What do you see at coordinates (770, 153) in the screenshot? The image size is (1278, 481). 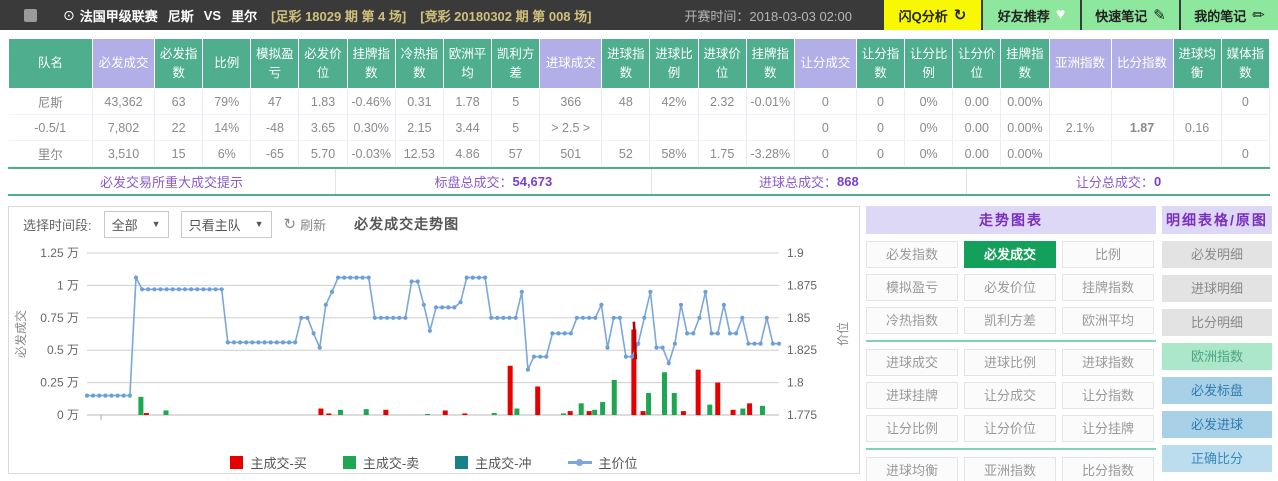 I see `table-cell: -3.28%` at bounding box center [770, 153].